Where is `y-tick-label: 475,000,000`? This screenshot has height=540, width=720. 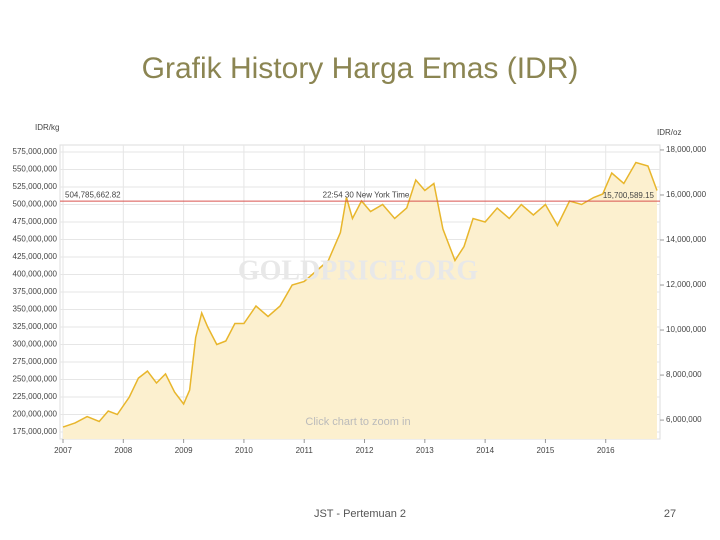 y-tick-label: 475,000,000 is located at coordinates (35, 221).